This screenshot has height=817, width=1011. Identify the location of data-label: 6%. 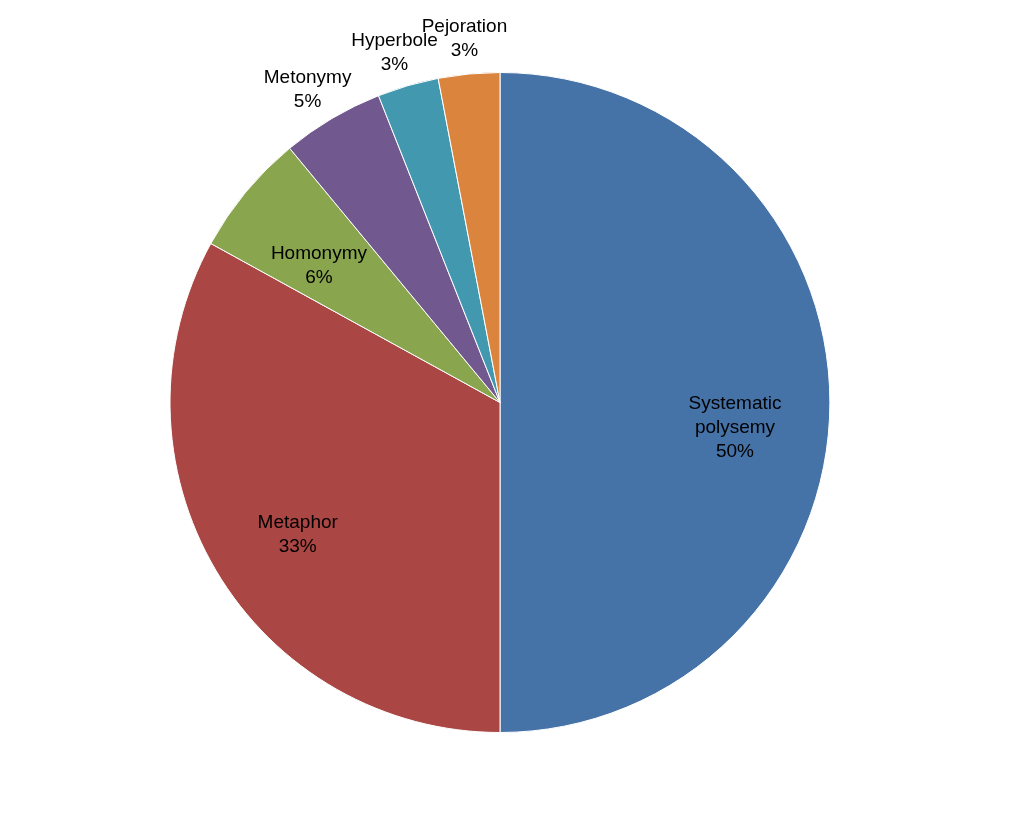
(319, 276).